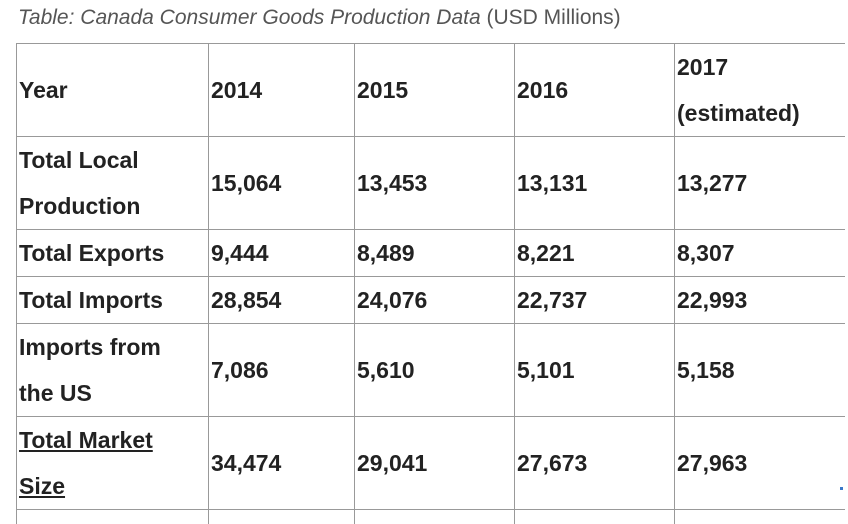 This screenshot has width=848, height=524. Describe the element at coordinates (55, 393) in the screenshot. I see `row-label-line: the US` at that location.